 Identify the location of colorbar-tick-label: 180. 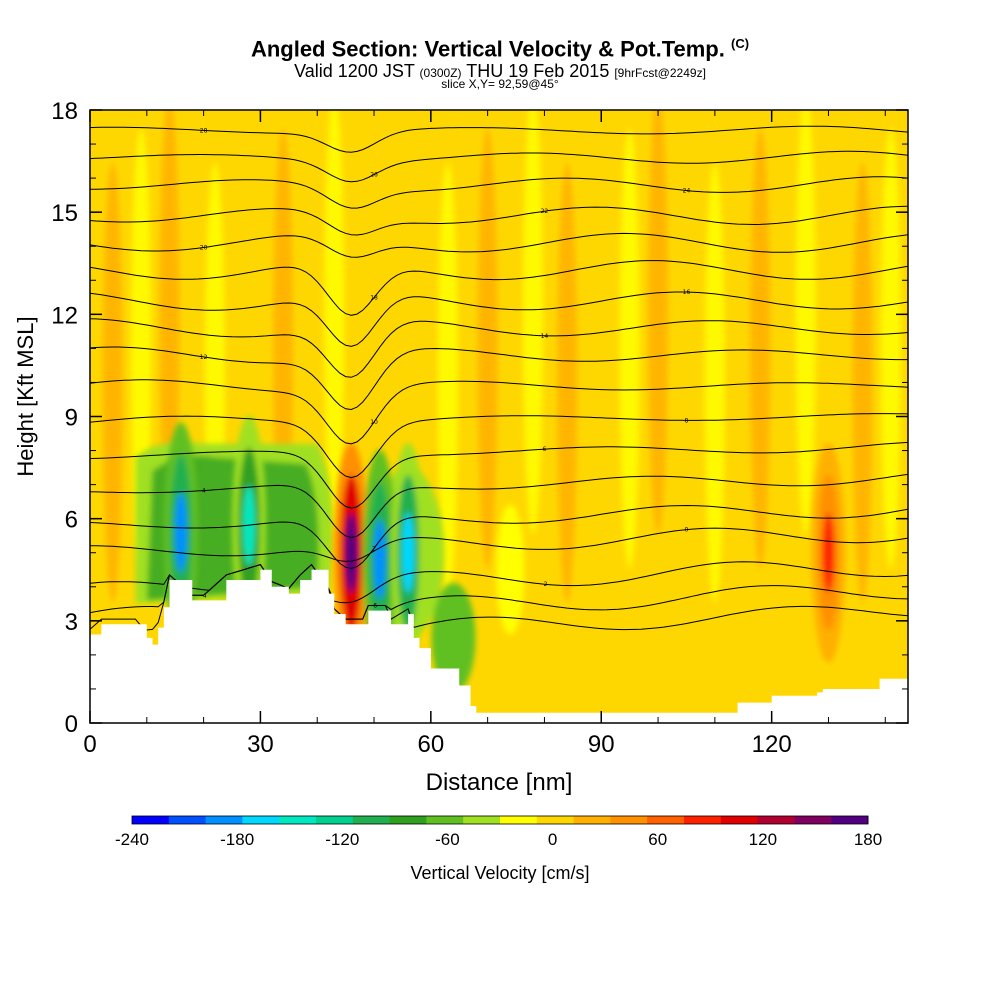
(868, 839).